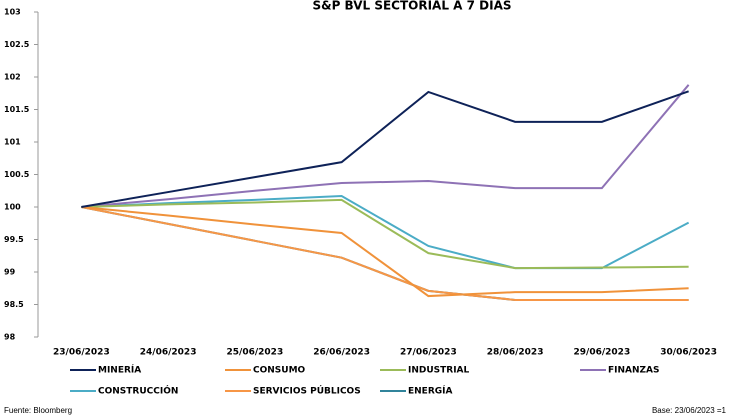 The width and height of the screenshot is (730, 419). I want to click on y-tick-label: 98.5, so click(14, 304).